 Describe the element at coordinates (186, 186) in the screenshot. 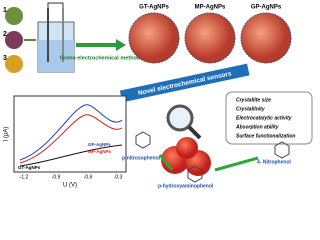

I see `label: p-hydroxyaminophenol` at that location.